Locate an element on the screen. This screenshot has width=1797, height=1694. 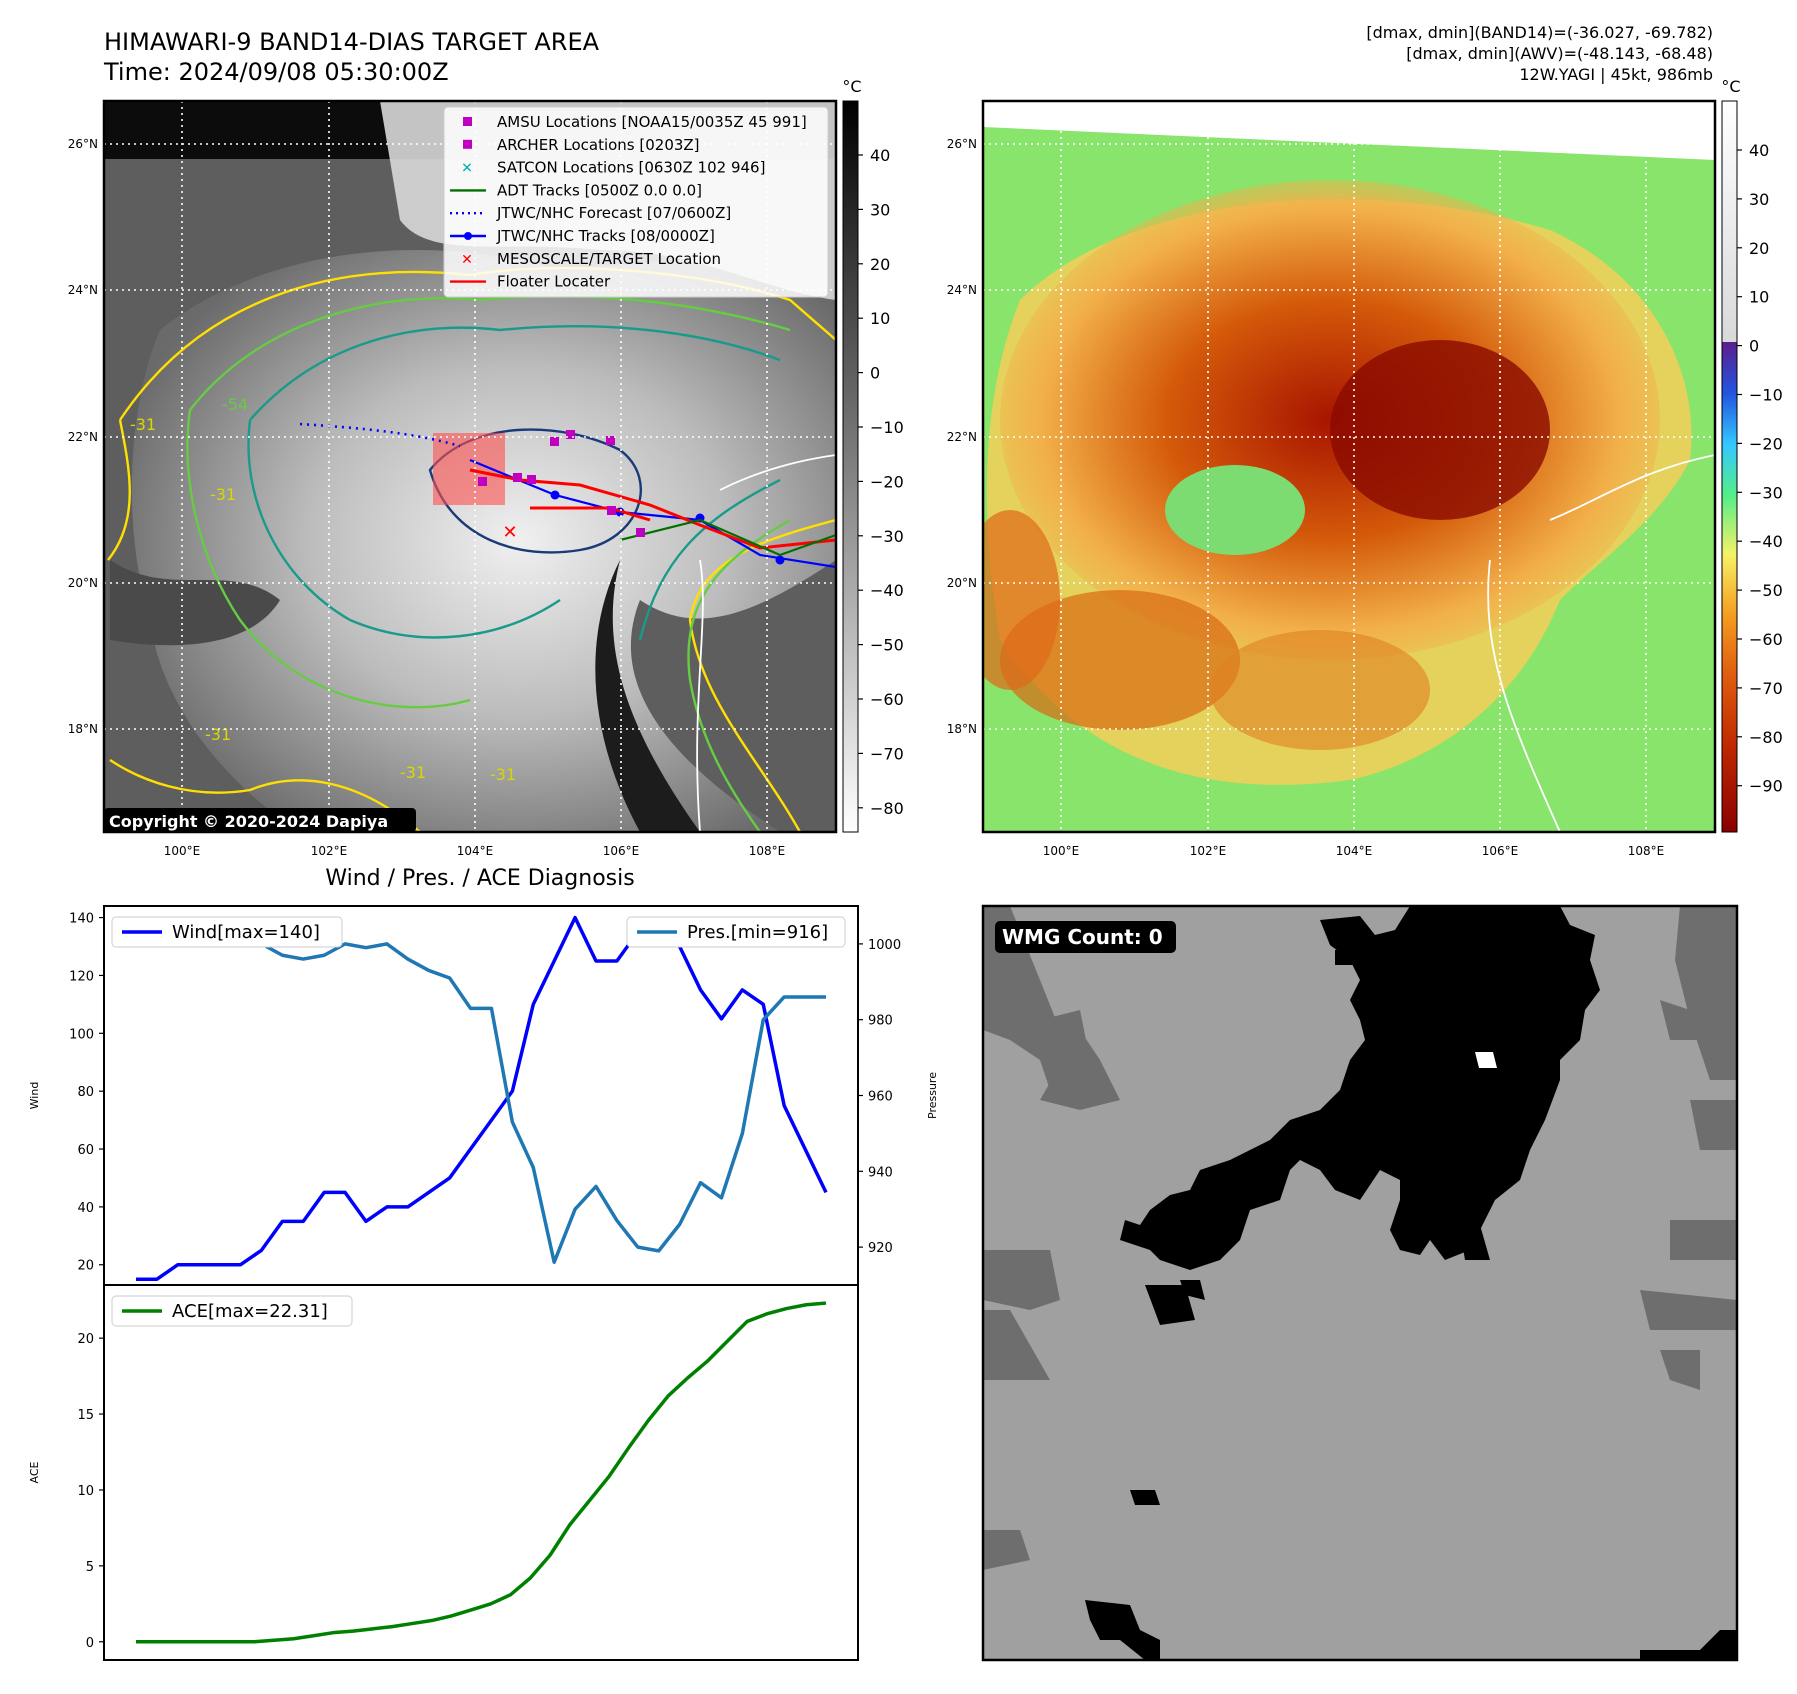
y-tick-label: 0 is located at coordinates (90, 1643).